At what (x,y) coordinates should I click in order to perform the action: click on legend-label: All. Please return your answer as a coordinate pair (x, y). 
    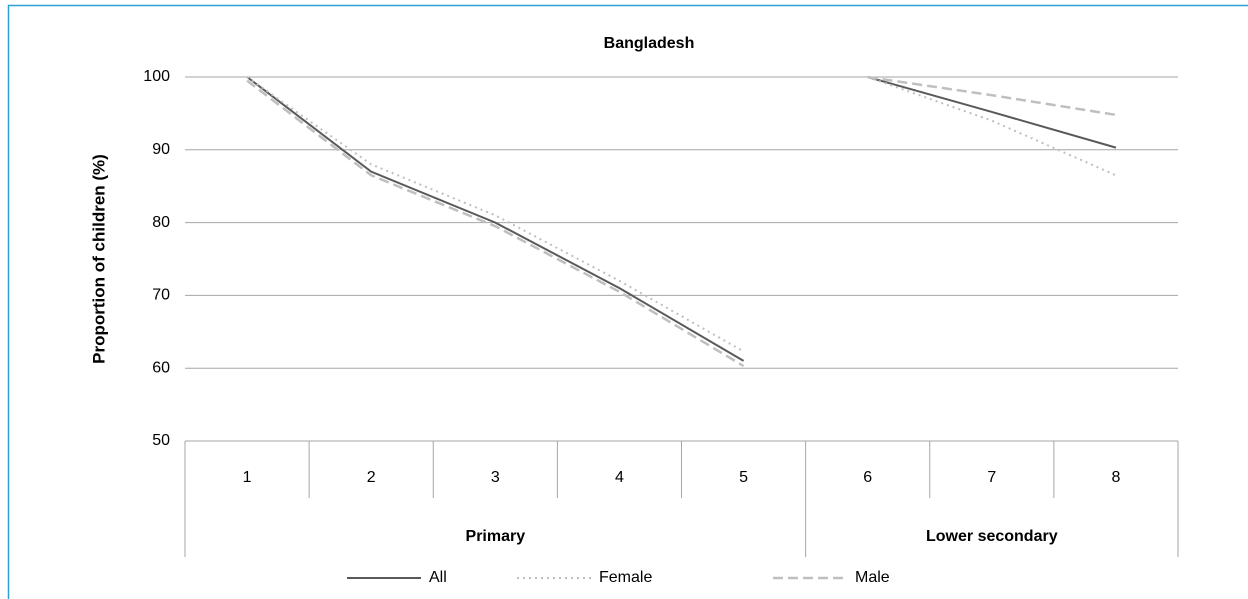
    Looking at the image, I should click on (438, 577).